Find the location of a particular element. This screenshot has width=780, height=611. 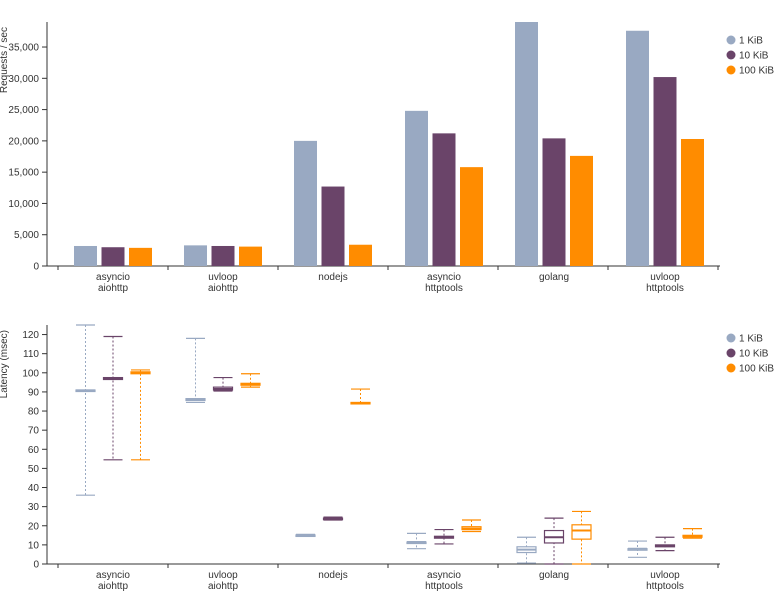

box-plot-x-tick-label-asyncio-aiohttp: asyncio is located at coordinates (113, 575).